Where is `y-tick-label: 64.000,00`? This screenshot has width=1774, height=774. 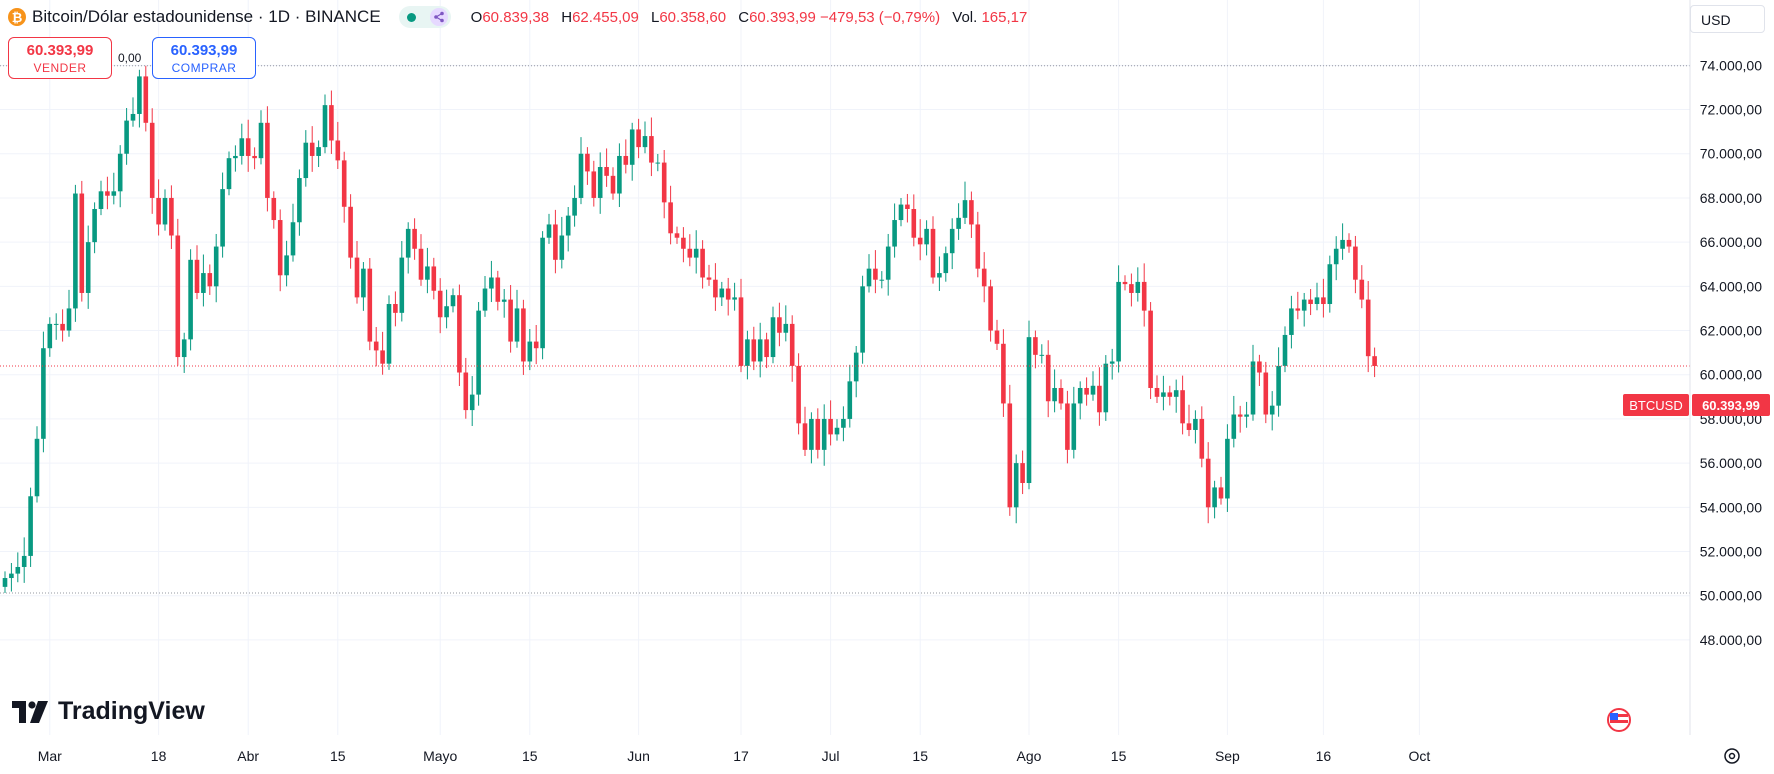
y-tick-label: 64.000,00 is located at coordinates (1731, 286).